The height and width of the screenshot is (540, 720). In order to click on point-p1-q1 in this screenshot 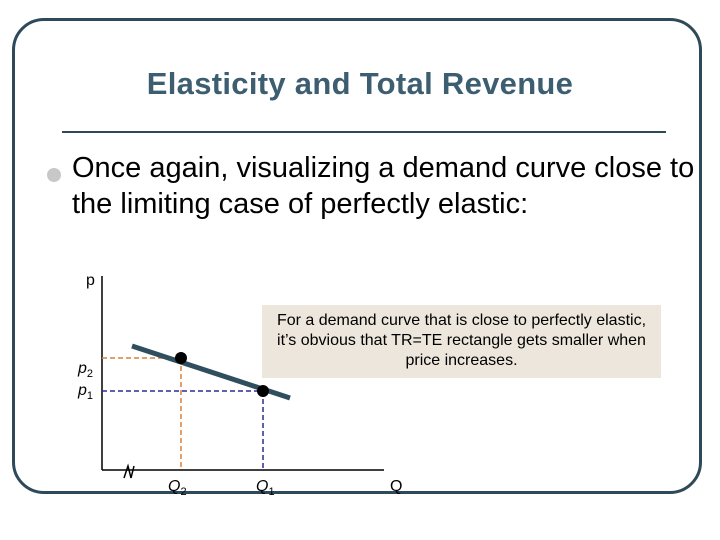, I will do `click(263, 391)`.